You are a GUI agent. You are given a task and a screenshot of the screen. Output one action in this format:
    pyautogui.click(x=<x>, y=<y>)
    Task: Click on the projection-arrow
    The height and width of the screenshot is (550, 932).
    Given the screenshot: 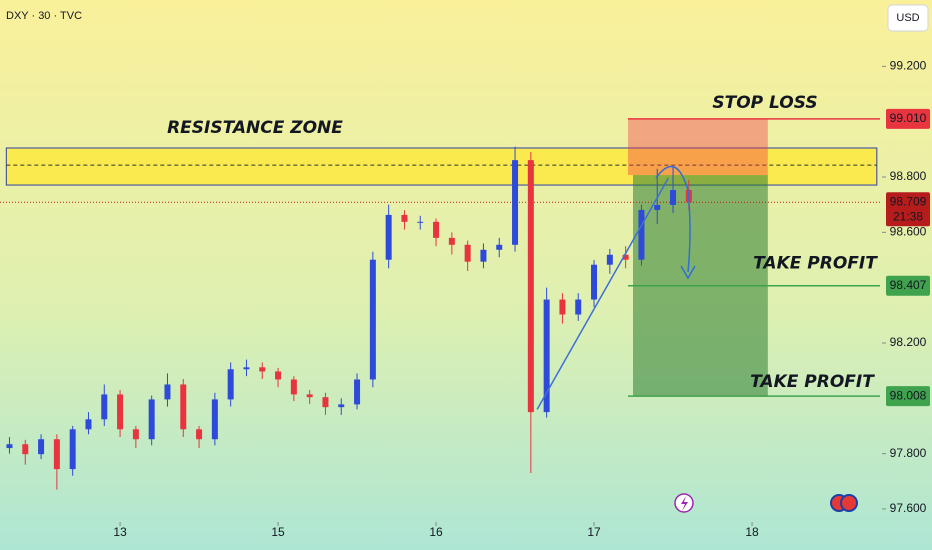 What is the action you would take?
    pyautogui.click(x=673, y=219)
    